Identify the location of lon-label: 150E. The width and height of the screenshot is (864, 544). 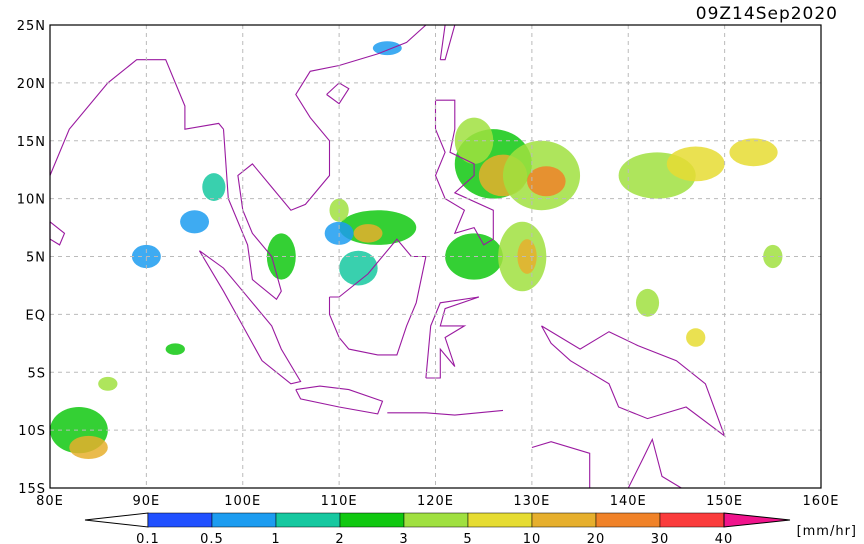
(724, 501).